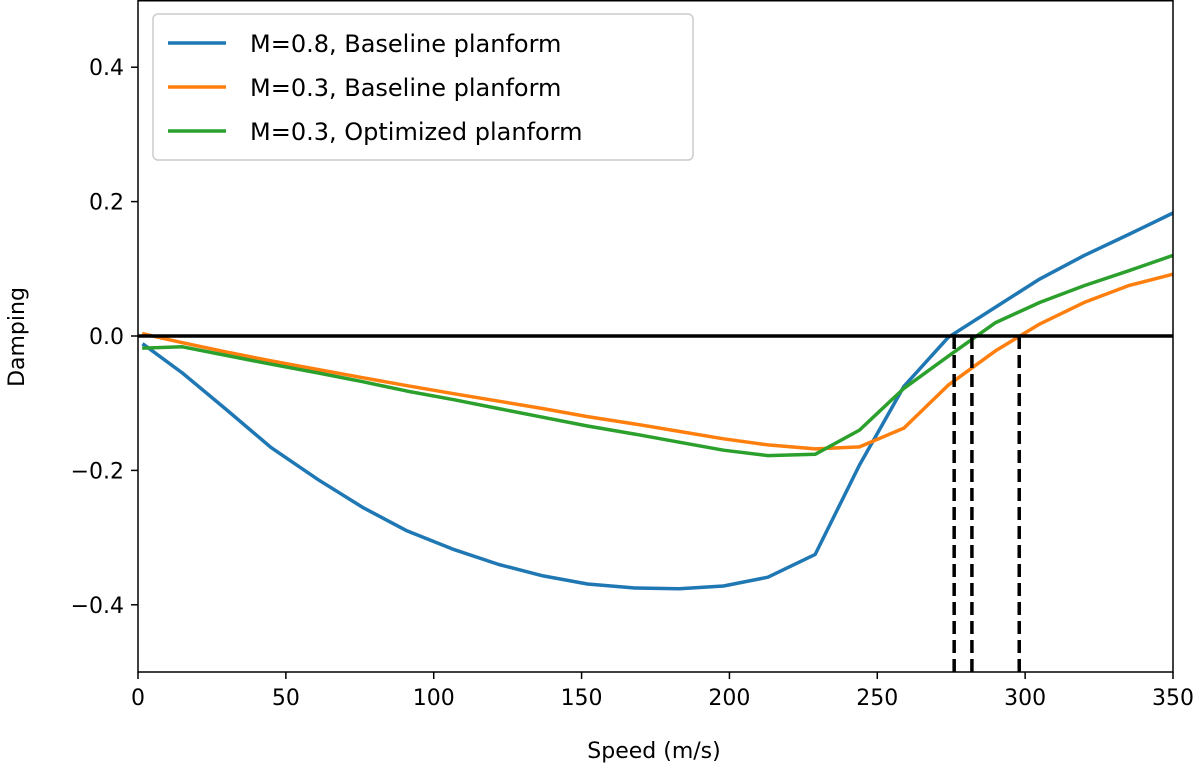 The height and width of the screenshot is (767, 1200). Describe the element at coordinates (582, 698) in the screenshot. I see `x-tick-label: 150` at that location.